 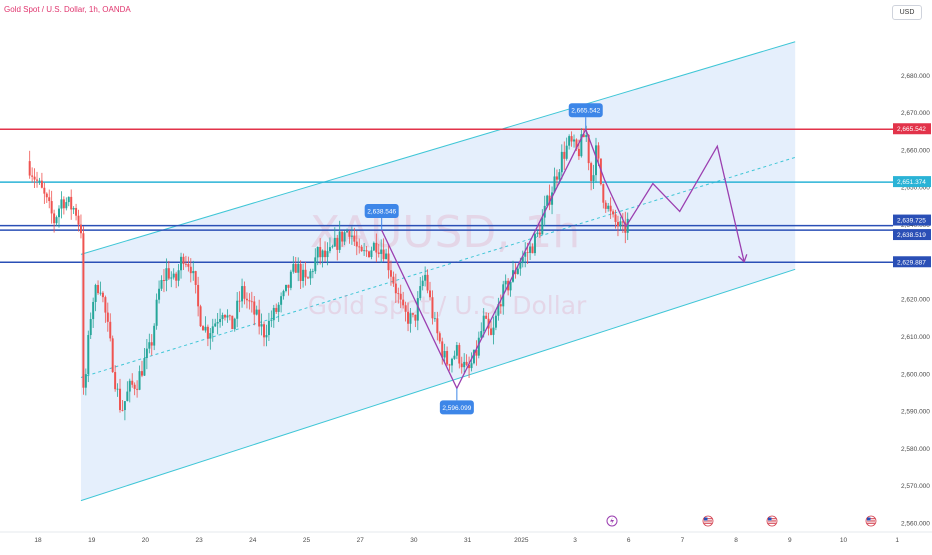 I want to click on x-tick-label: 19, so click(x=92, y=540).